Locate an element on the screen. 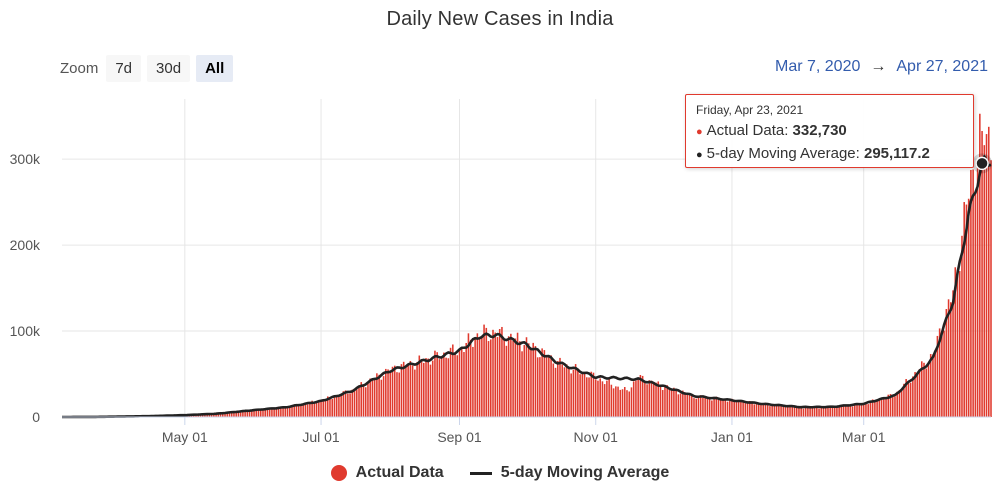 This screenshot has width=1000, height=494. chart-title: Daily New Cases in India is located at coordinates (500, 19).